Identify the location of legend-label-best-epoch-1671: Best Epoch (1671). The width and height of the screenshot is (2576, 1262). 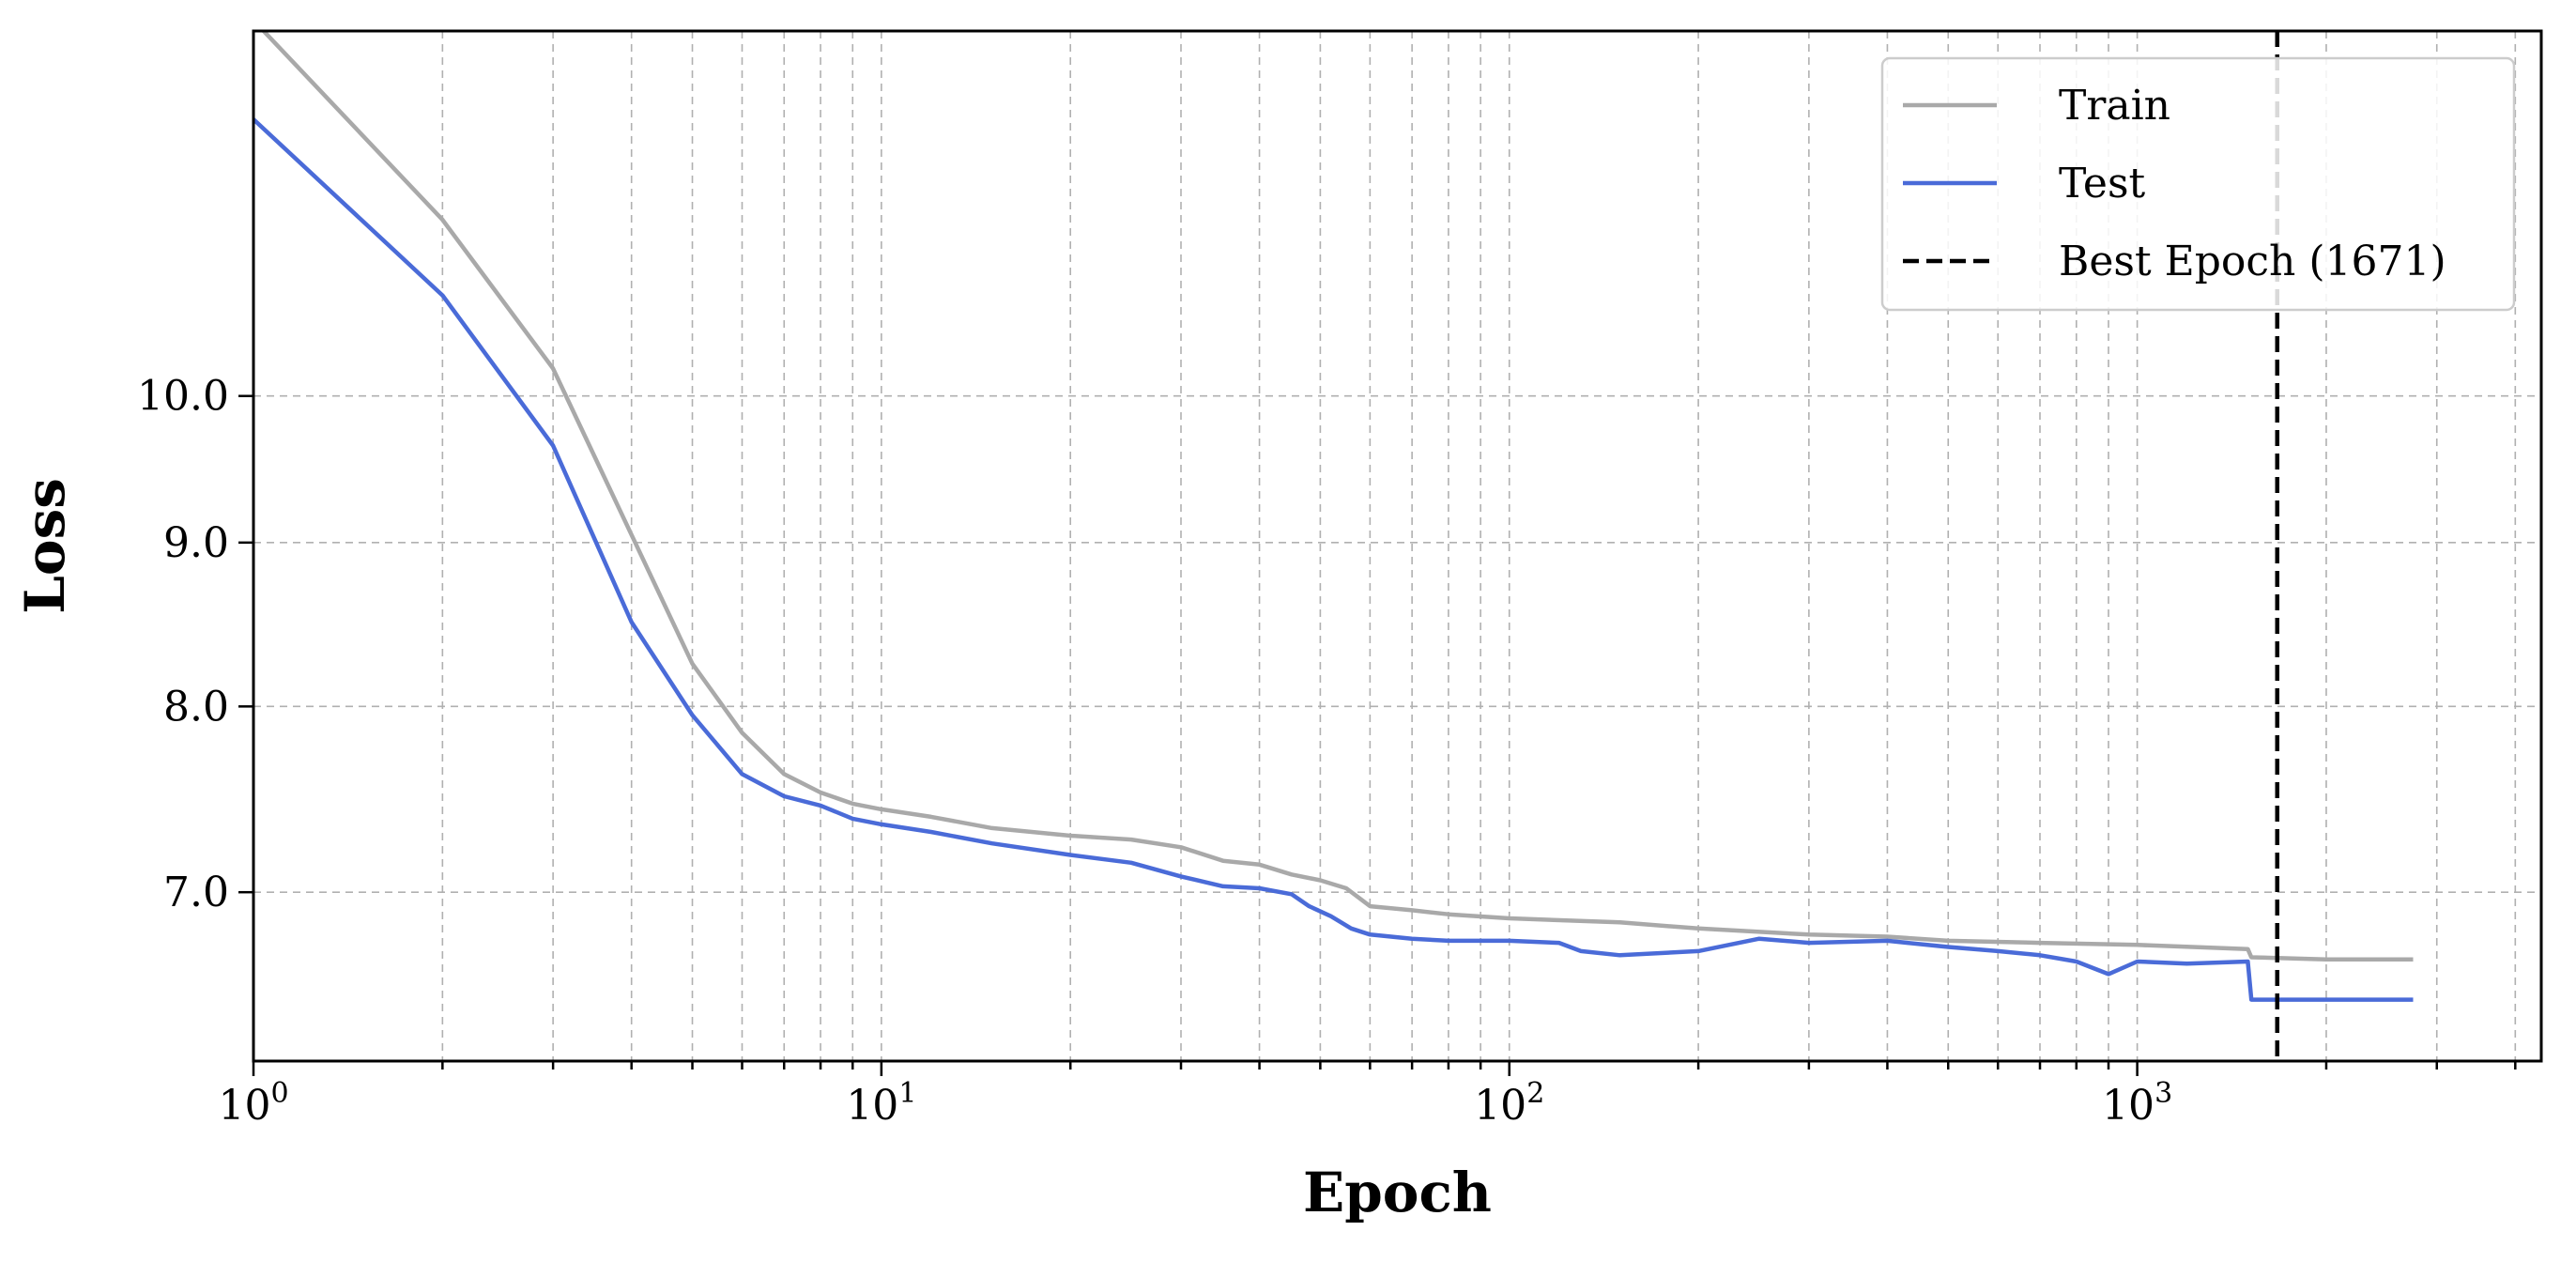
(2252, 261).